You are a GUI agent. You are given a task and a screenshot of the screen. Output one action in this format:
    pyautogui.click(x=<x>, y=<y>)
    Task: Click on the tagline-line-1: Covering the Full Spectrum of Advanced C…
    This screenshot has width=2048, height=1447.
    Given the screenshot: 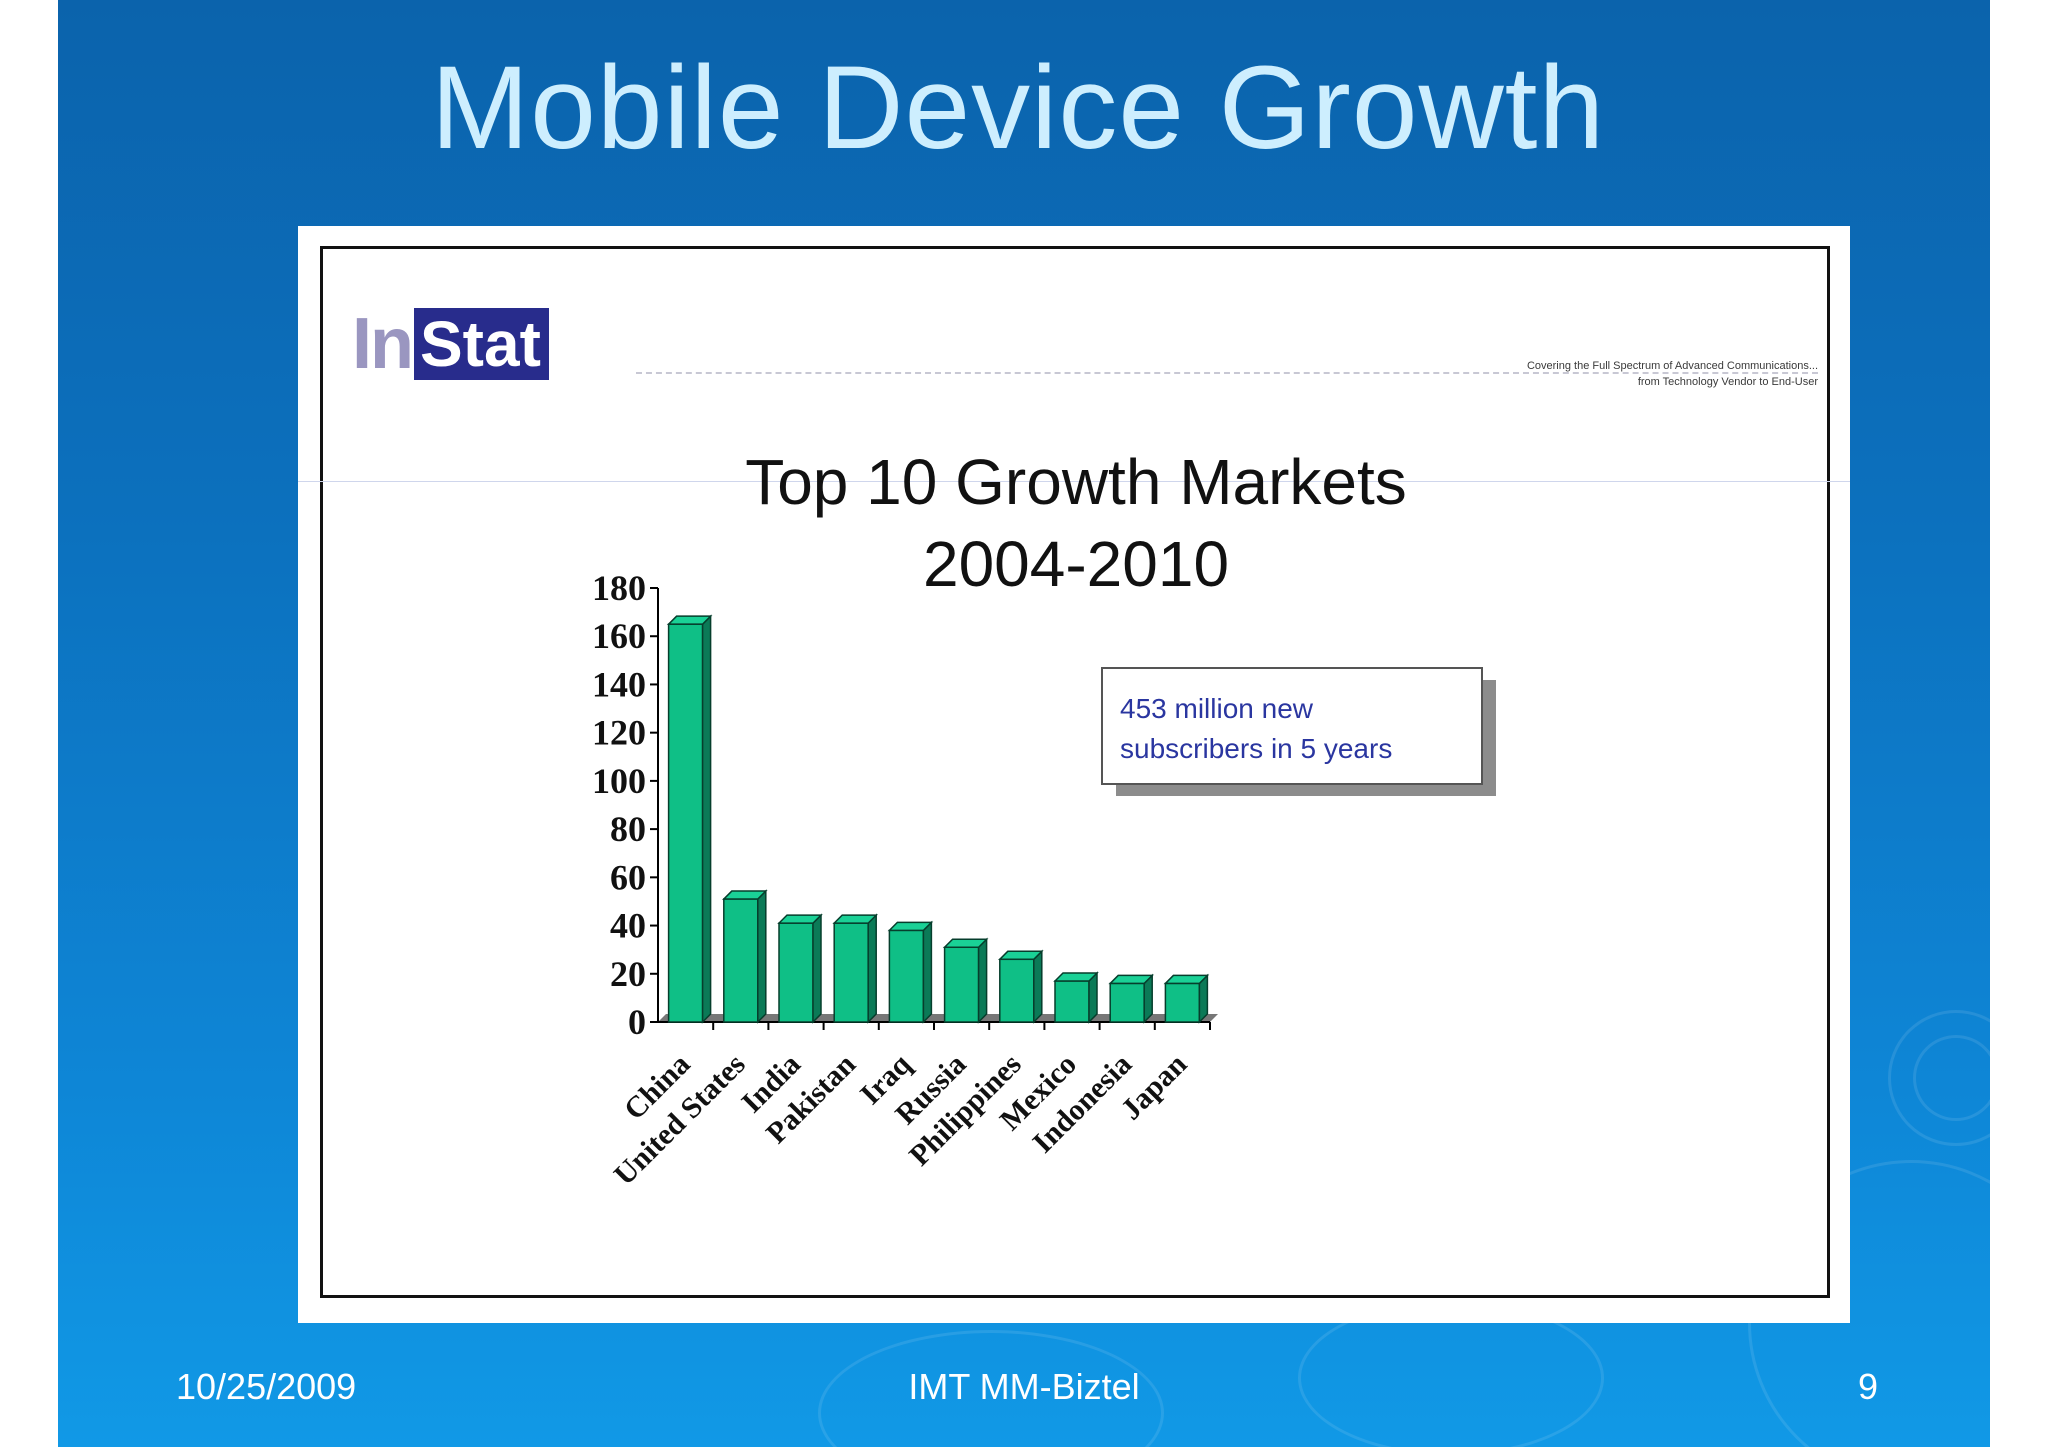 What is the action you would take?
    pyautogui.click(x=1672, y=366)
    